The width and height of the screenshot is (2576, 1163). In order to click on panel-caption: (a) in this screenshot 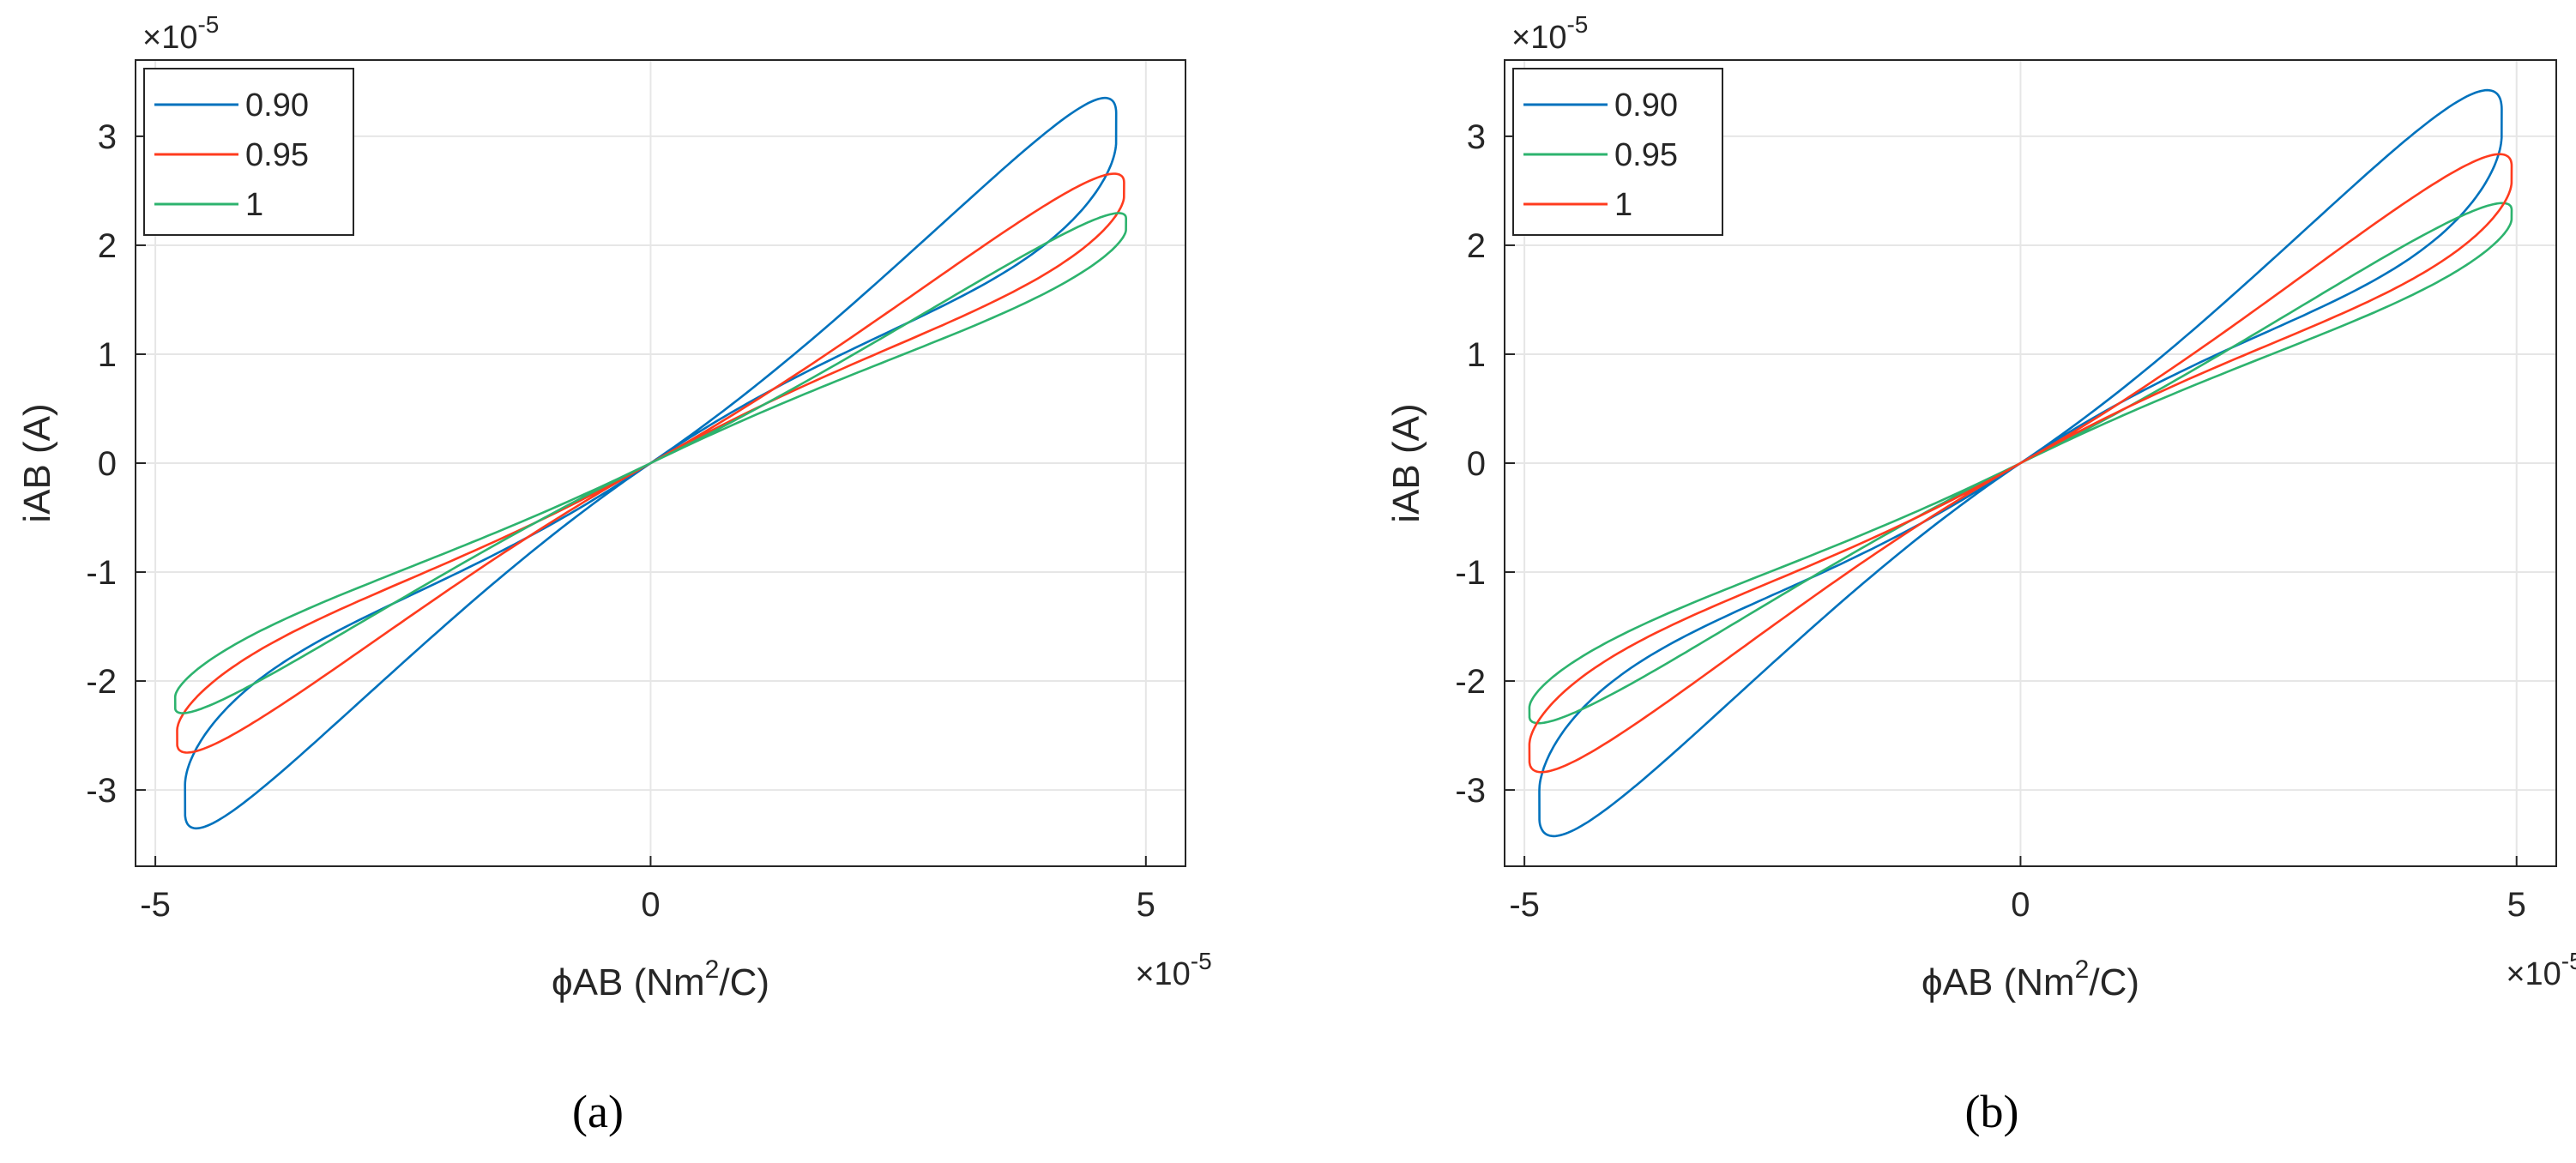, I will do `click(598, 1111)`.